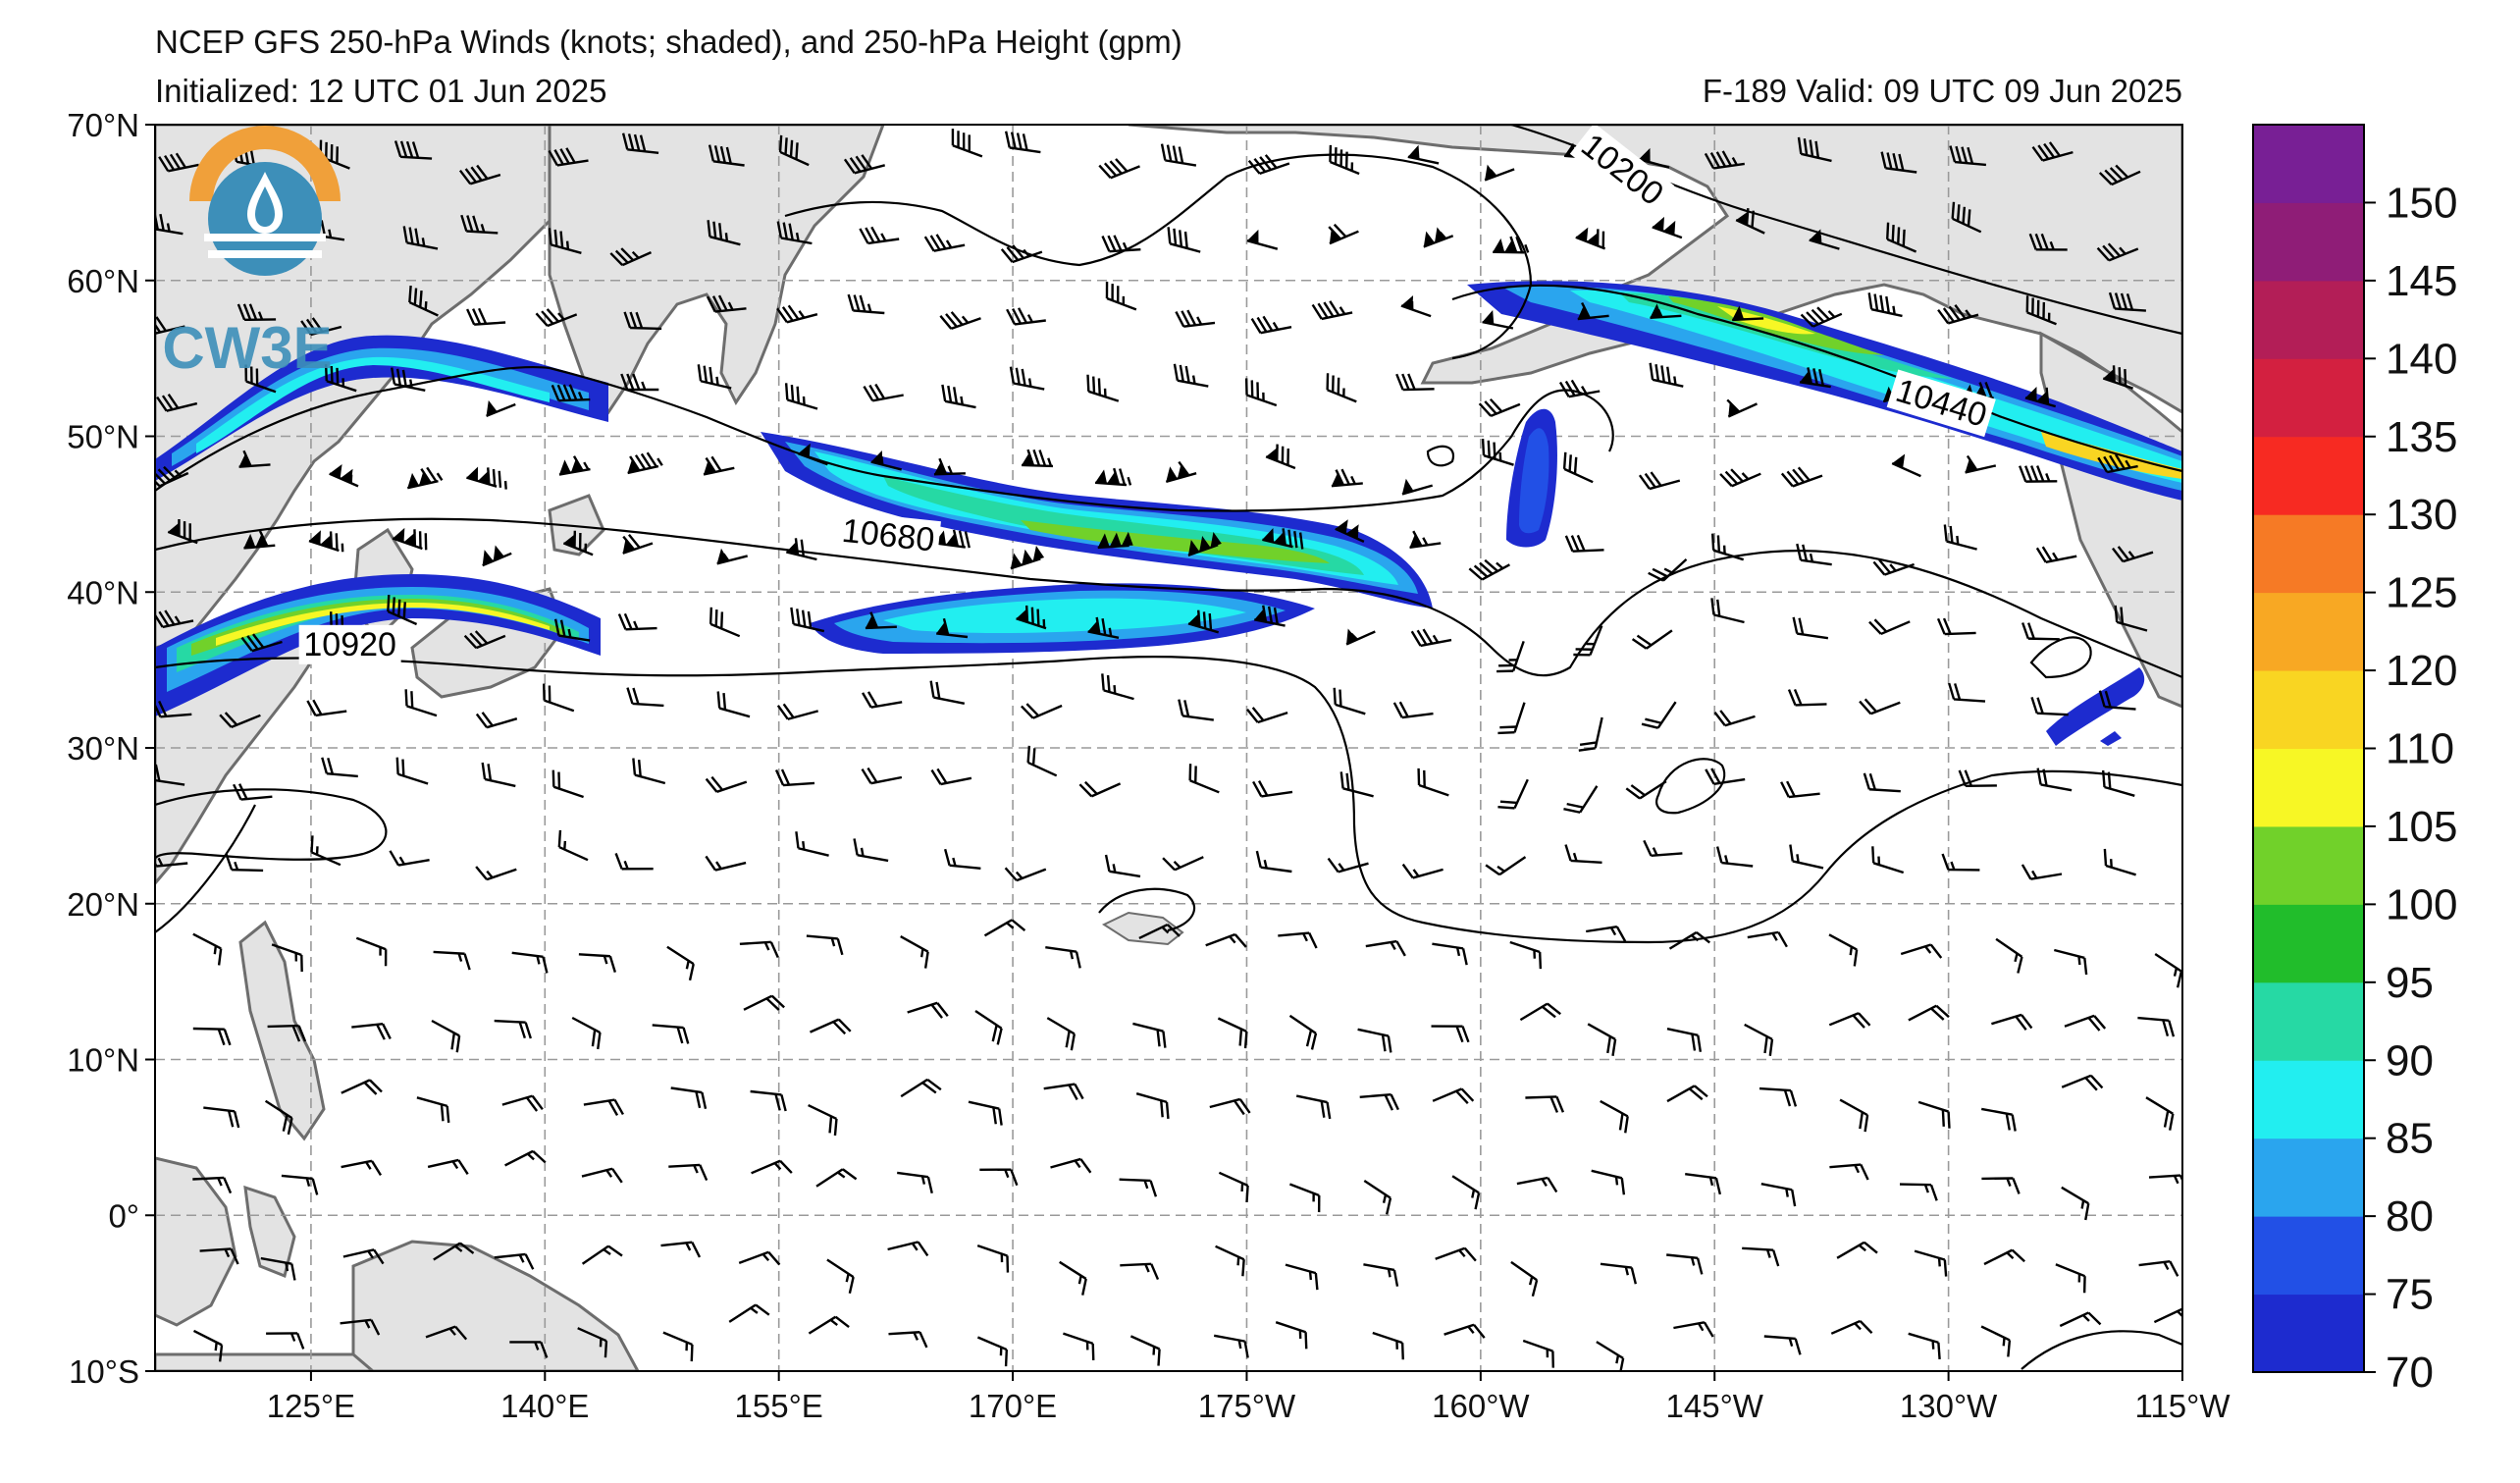  Describe the element at coordinates (1097, 520) in the screenshot. I see `jet-streak-central-pacific` at that location.